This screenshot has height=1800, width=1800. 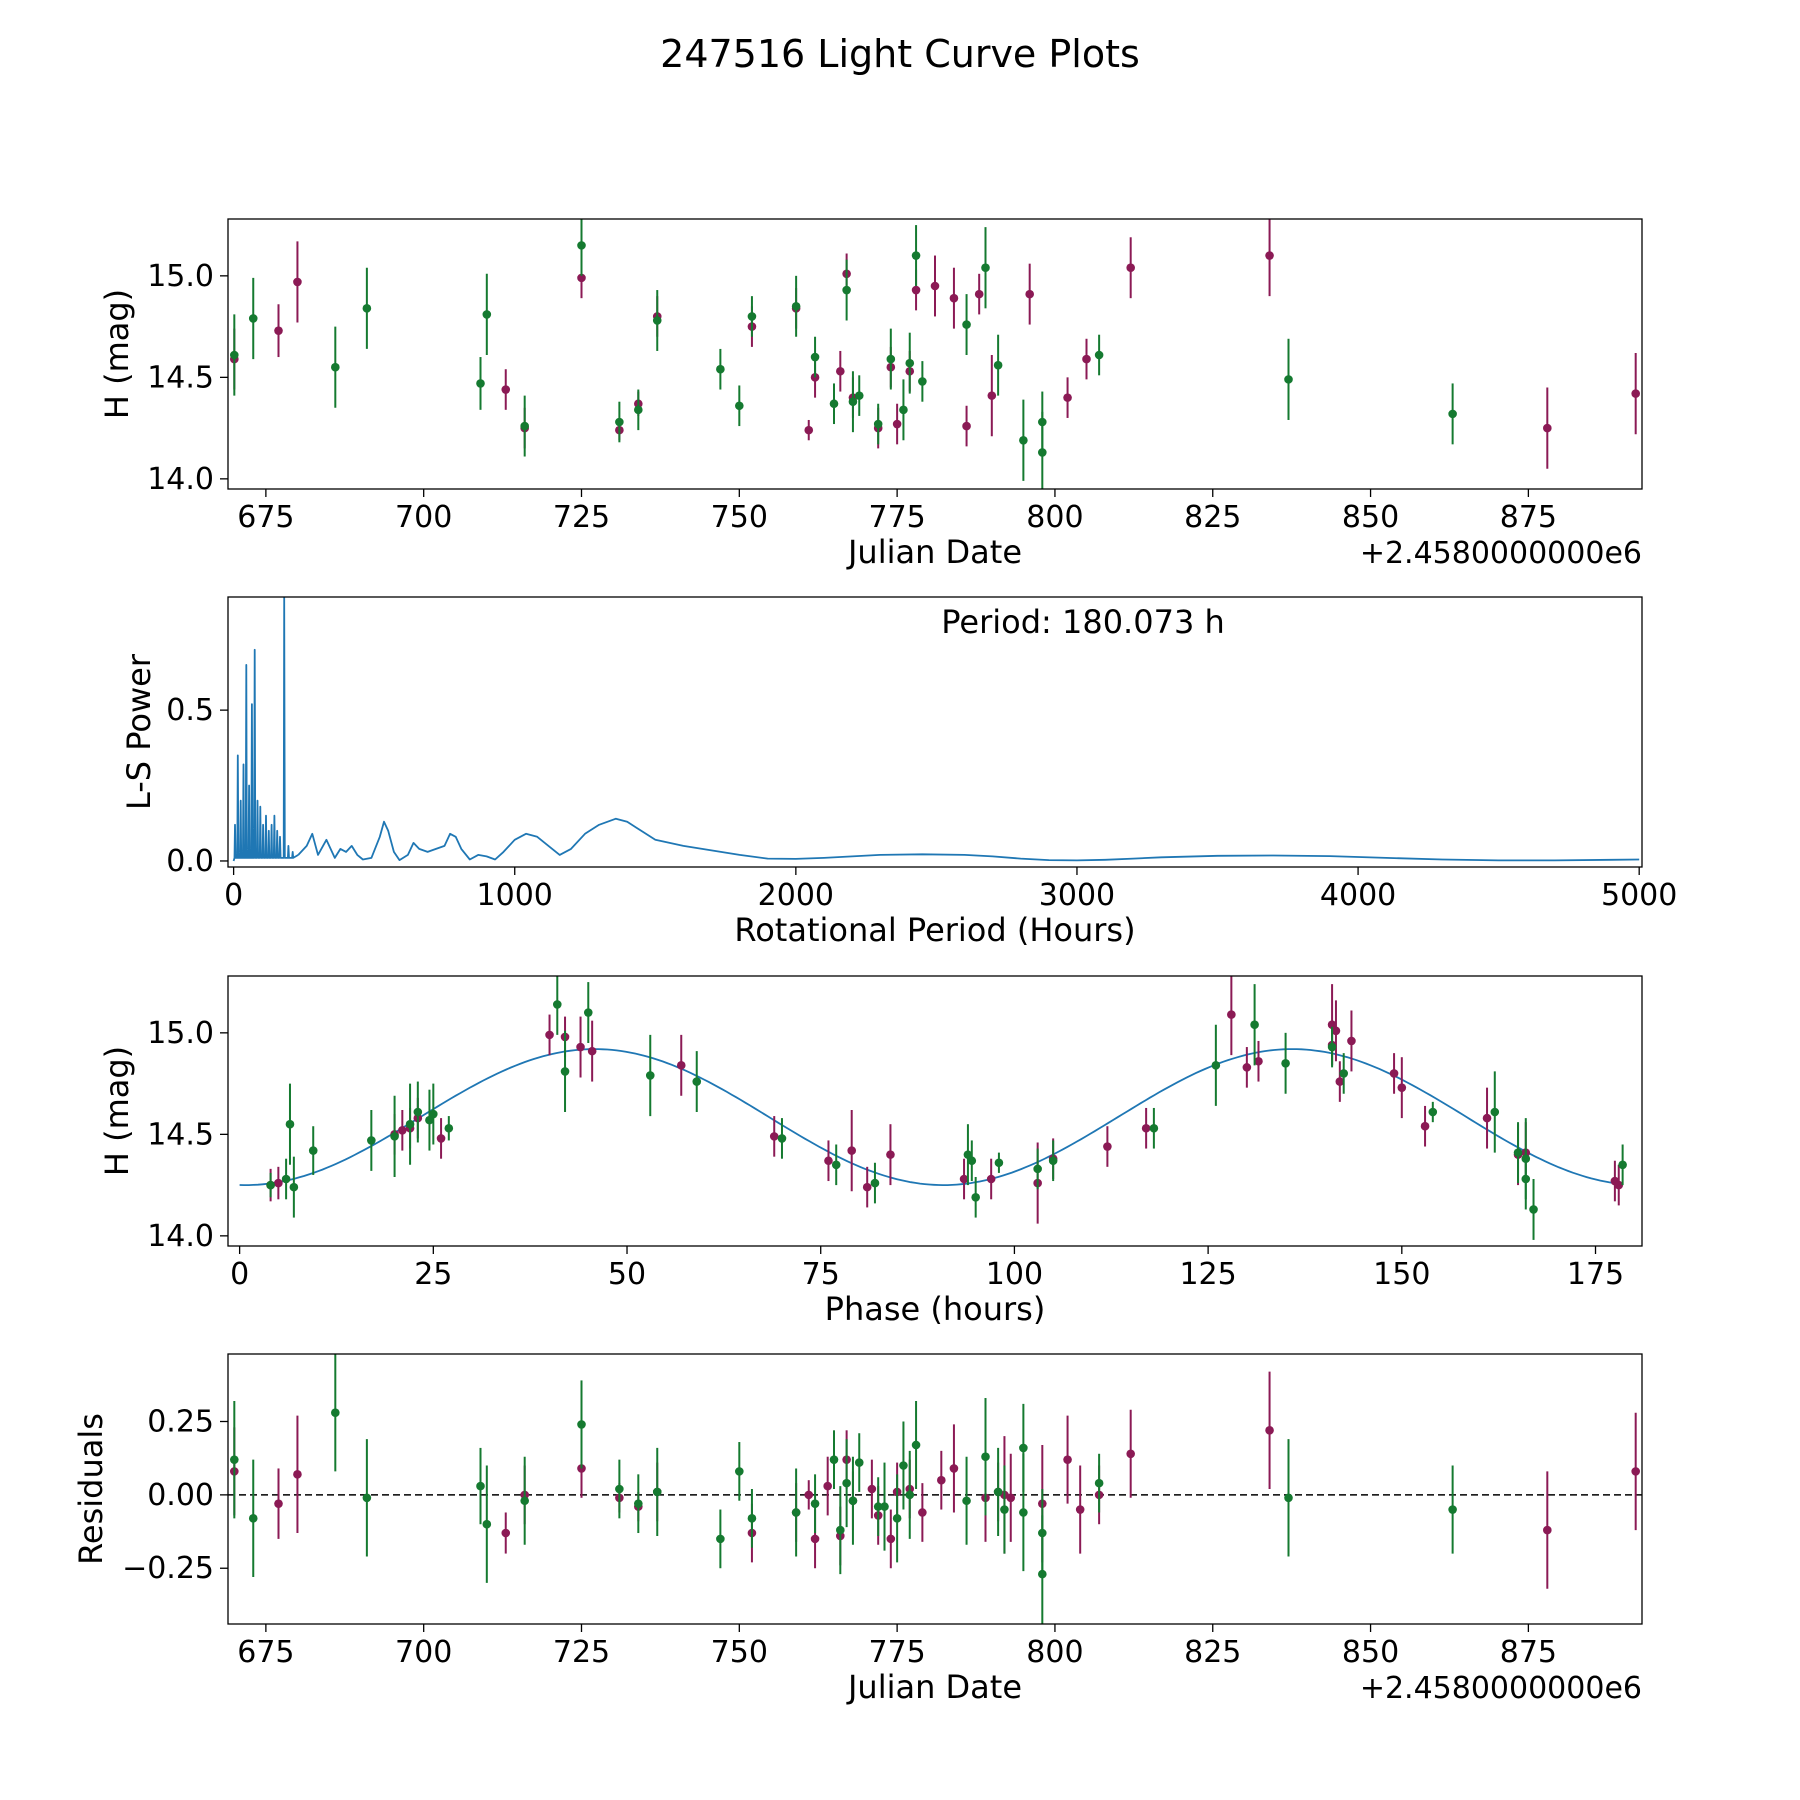 I want to click on phased-axes-frame, so click(x=935, y=1111).